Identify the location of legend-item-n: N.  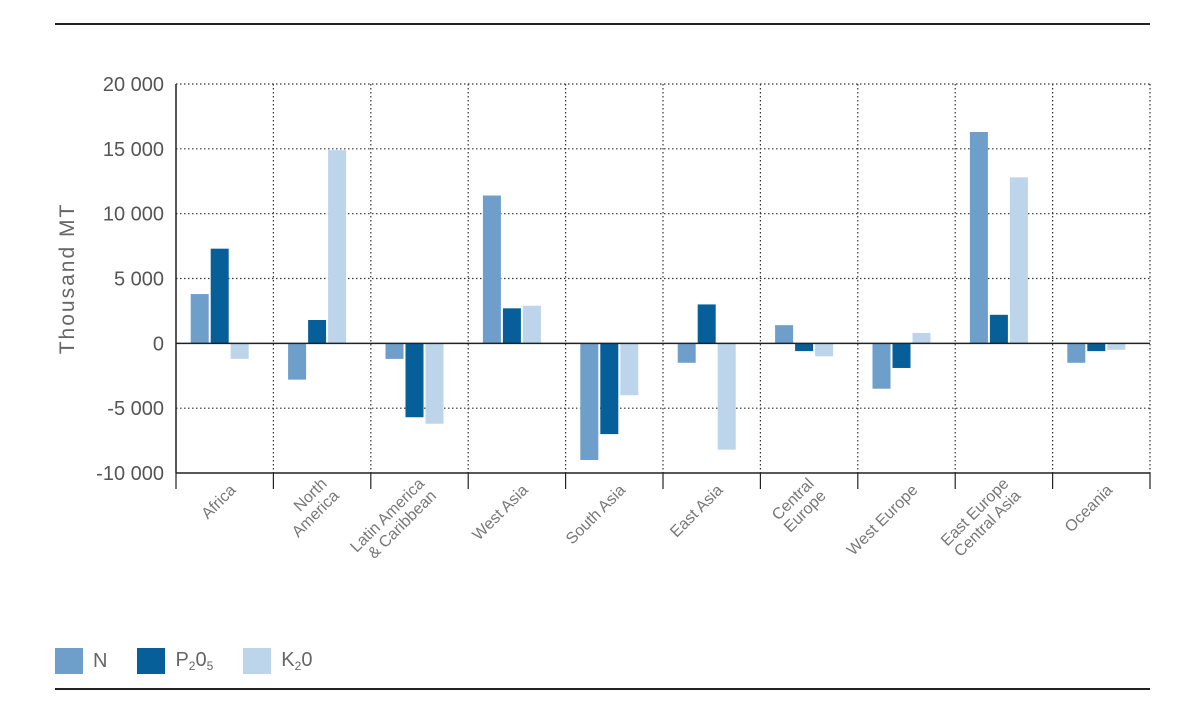
(81, 661).